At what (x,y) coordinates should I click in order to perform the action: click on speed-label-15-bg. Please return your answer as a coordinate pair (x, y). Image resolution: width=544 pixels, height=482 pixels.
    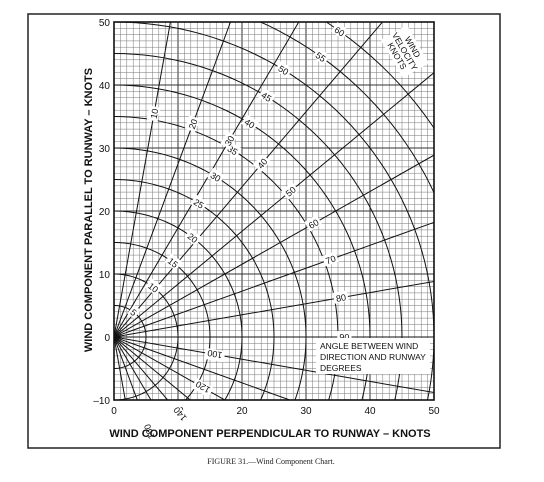
    Looking at the image, I should click on (173, 262).